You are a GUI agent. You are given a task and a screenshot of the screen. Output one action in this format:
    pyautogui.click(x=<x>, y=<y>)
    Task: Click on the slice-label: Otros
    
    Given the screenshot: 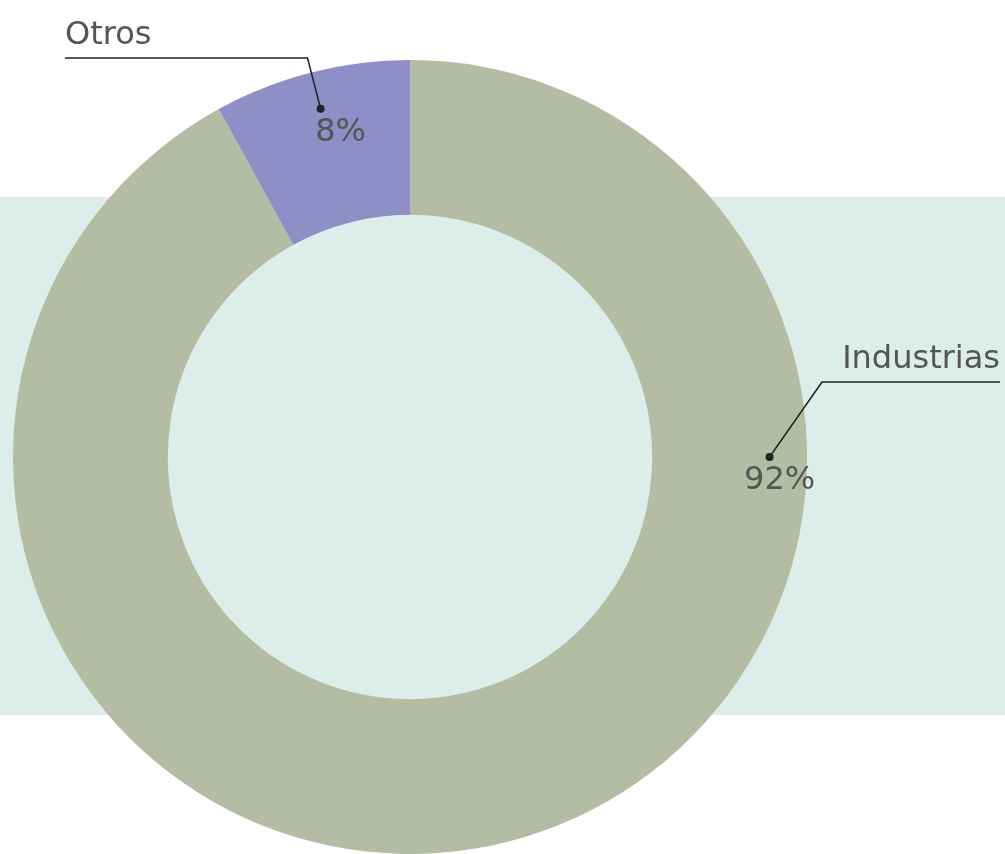 What is the action you would take?
    pyautogui.click(x=108, y=33)
    